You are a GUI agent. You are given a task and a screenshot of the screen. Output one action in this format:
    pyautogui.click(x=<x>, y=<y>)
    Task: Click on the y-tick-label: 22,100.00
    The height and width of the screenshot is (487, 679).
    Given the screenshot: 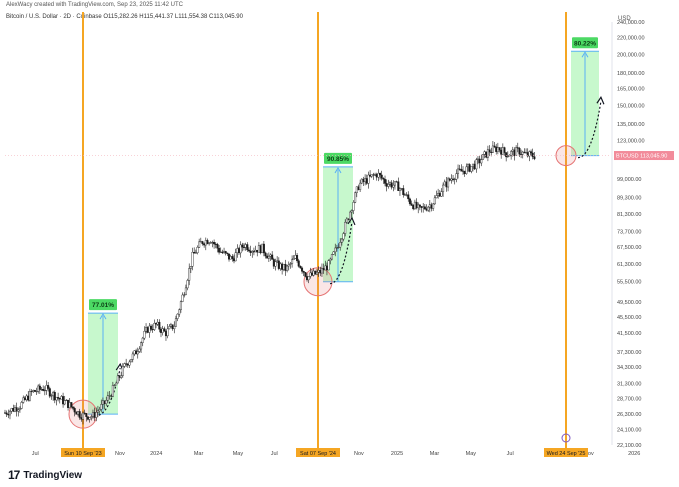 What is the action you would take?
    pyautogui.click(x=629, y=446)
    